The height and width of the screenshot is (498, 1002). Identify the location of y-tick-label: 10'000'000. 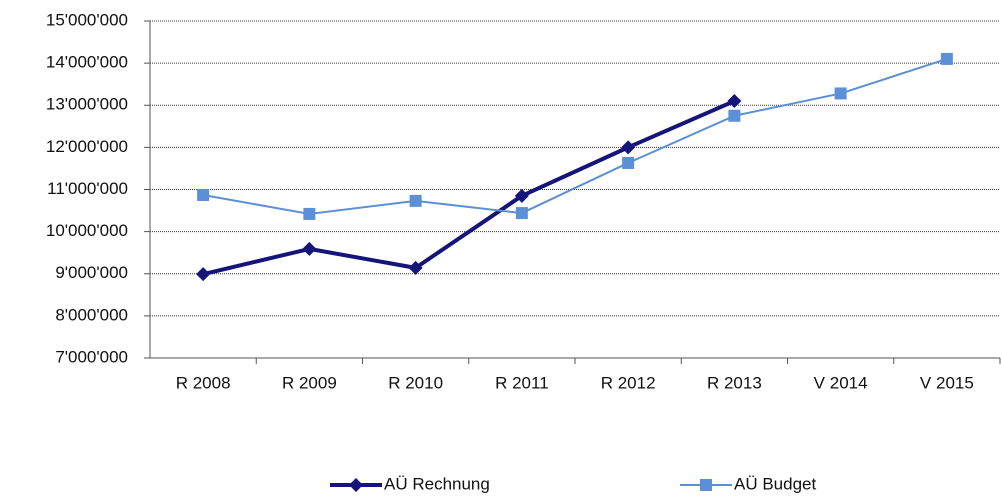
(87, 230).